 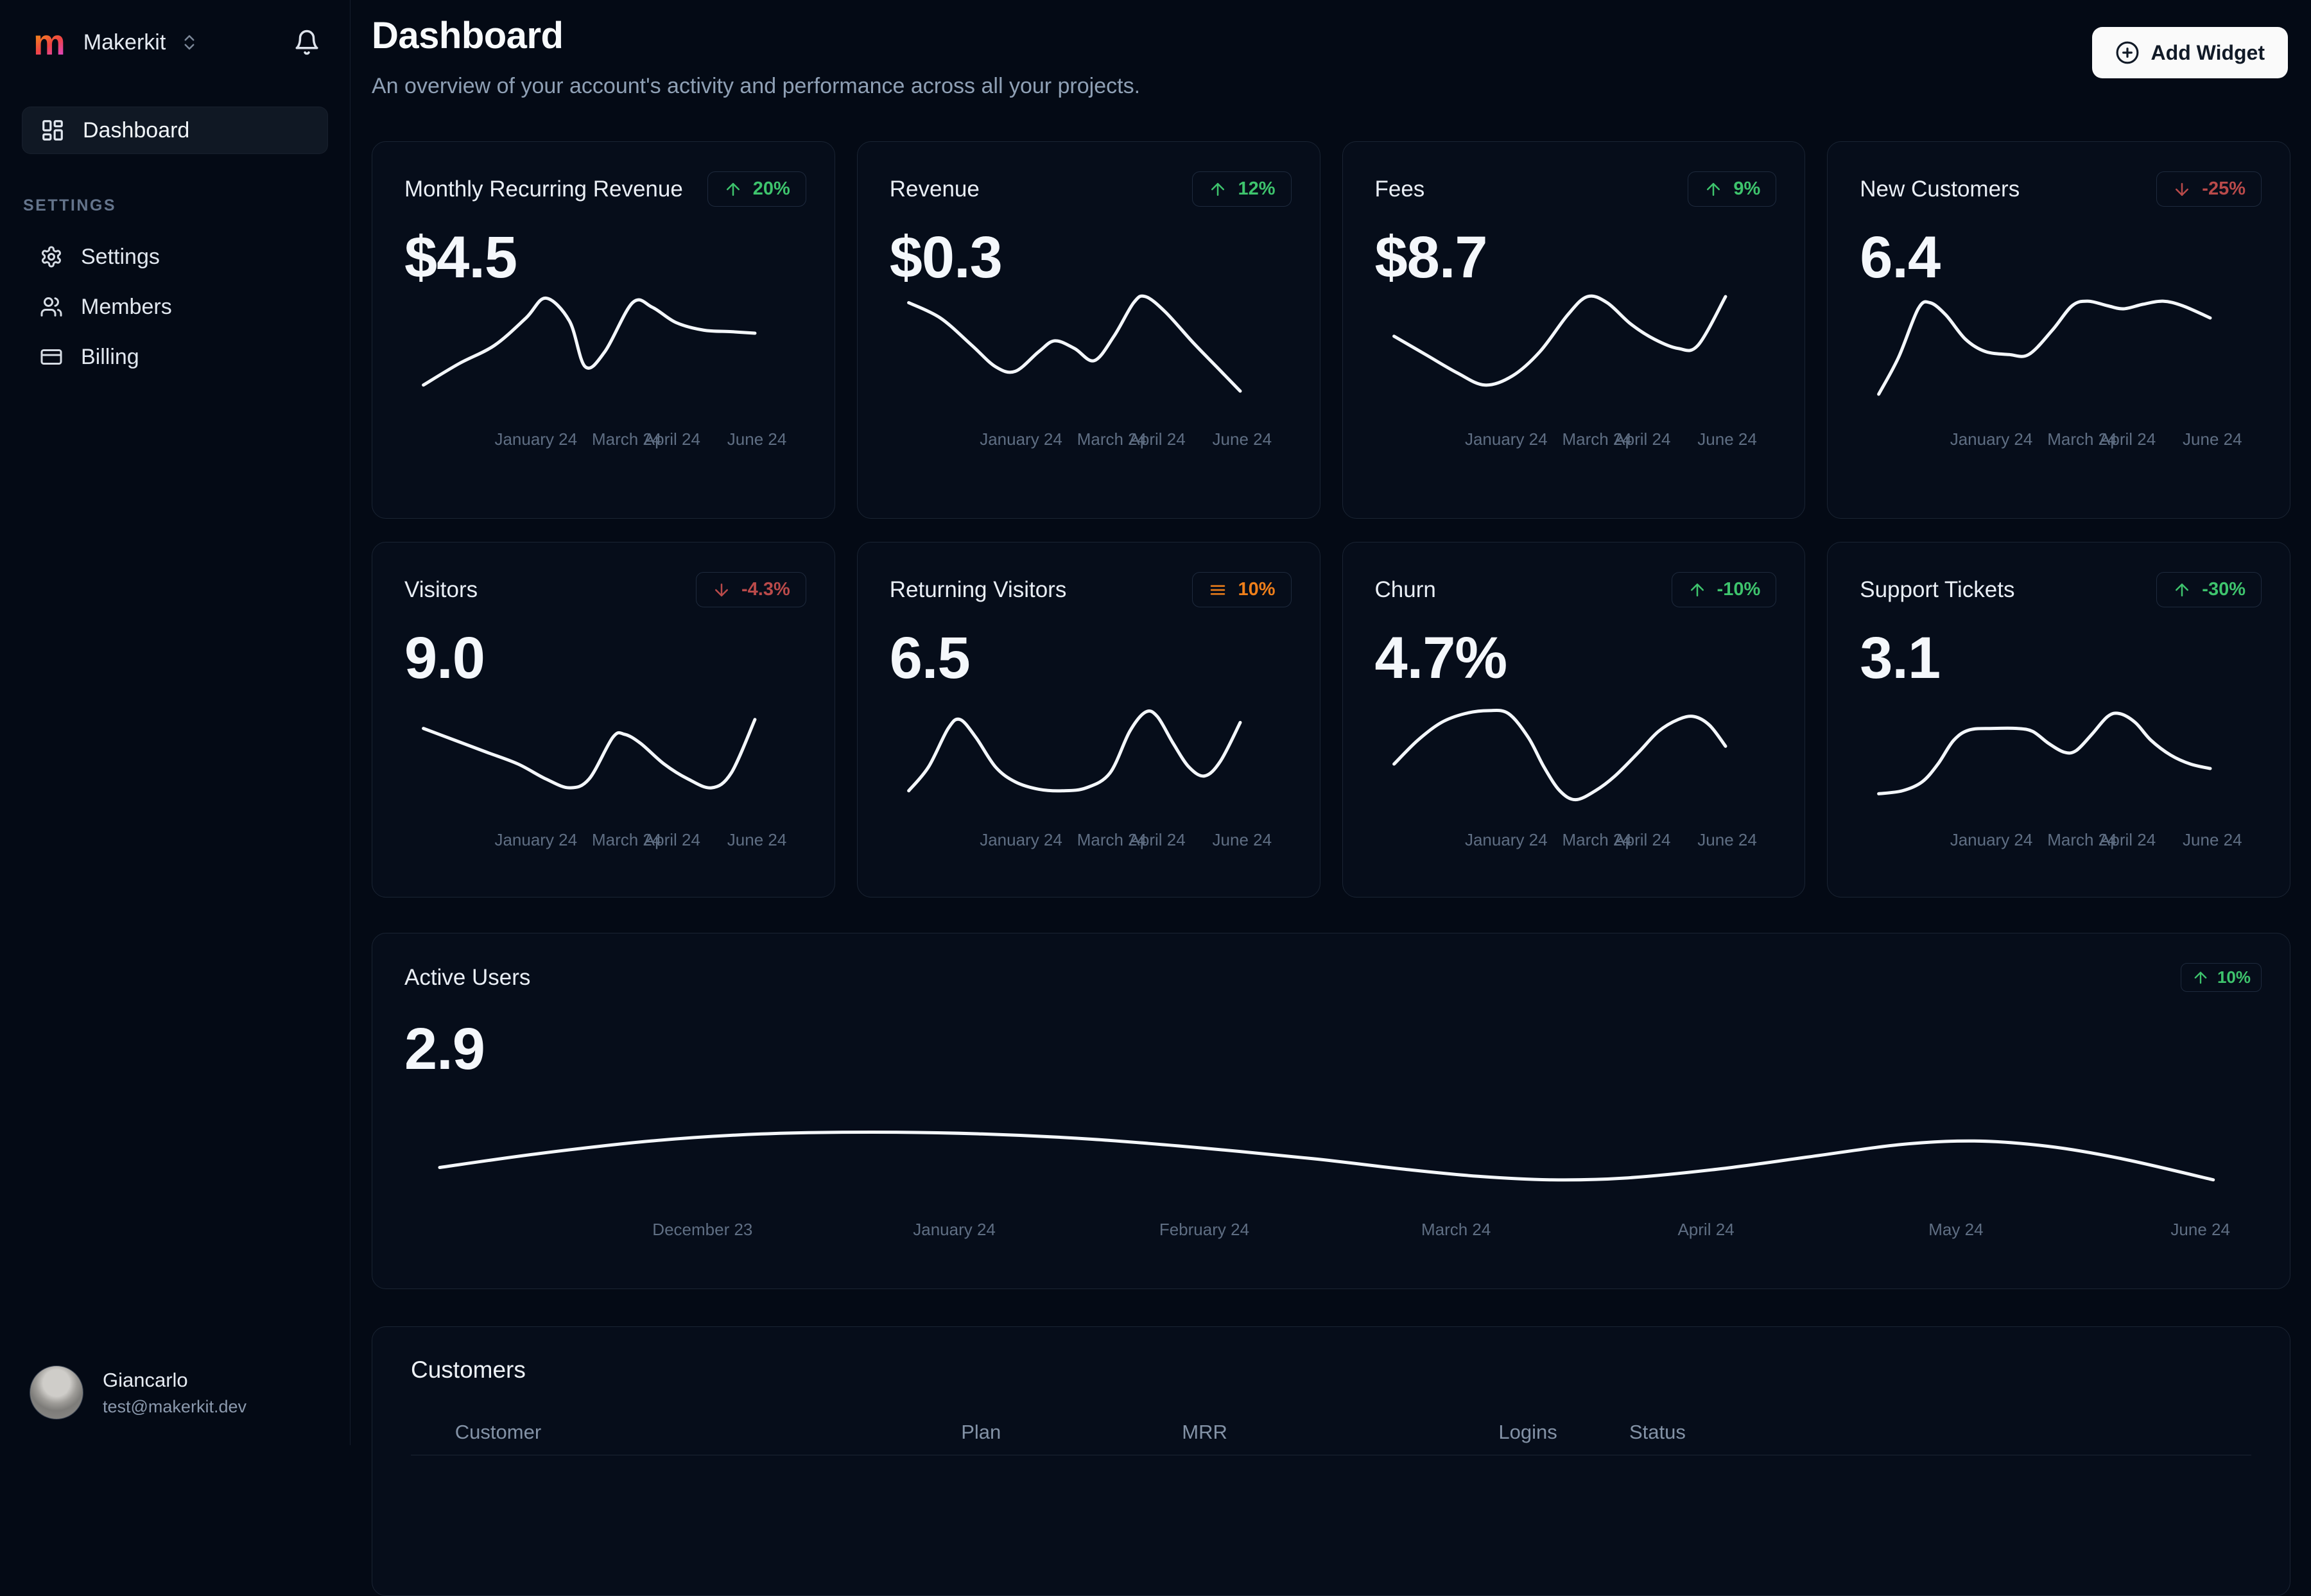 What do you see at coordinates (175, 307) in the screenshot?
I see `sidebar-item-members: Members` at bounding box center [175, 307].